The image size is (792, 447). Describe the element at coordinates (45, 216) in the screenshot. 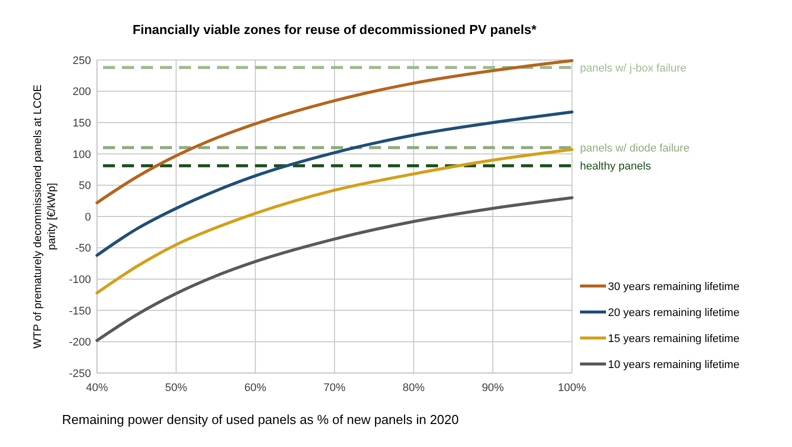

I see `y-axis-title: WTP of prematurely decommissioned panels at LCOE parity [€/kWp]` at that location.